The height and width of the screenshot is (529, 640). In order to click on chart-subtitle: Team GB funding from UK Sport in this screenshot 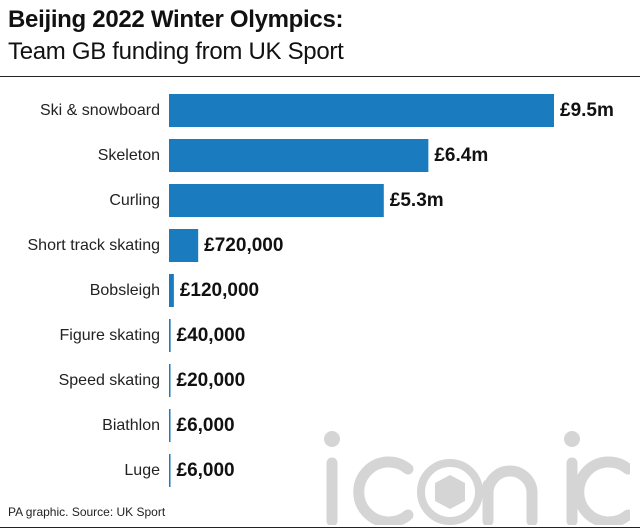, I will do `click(176, 51)`.